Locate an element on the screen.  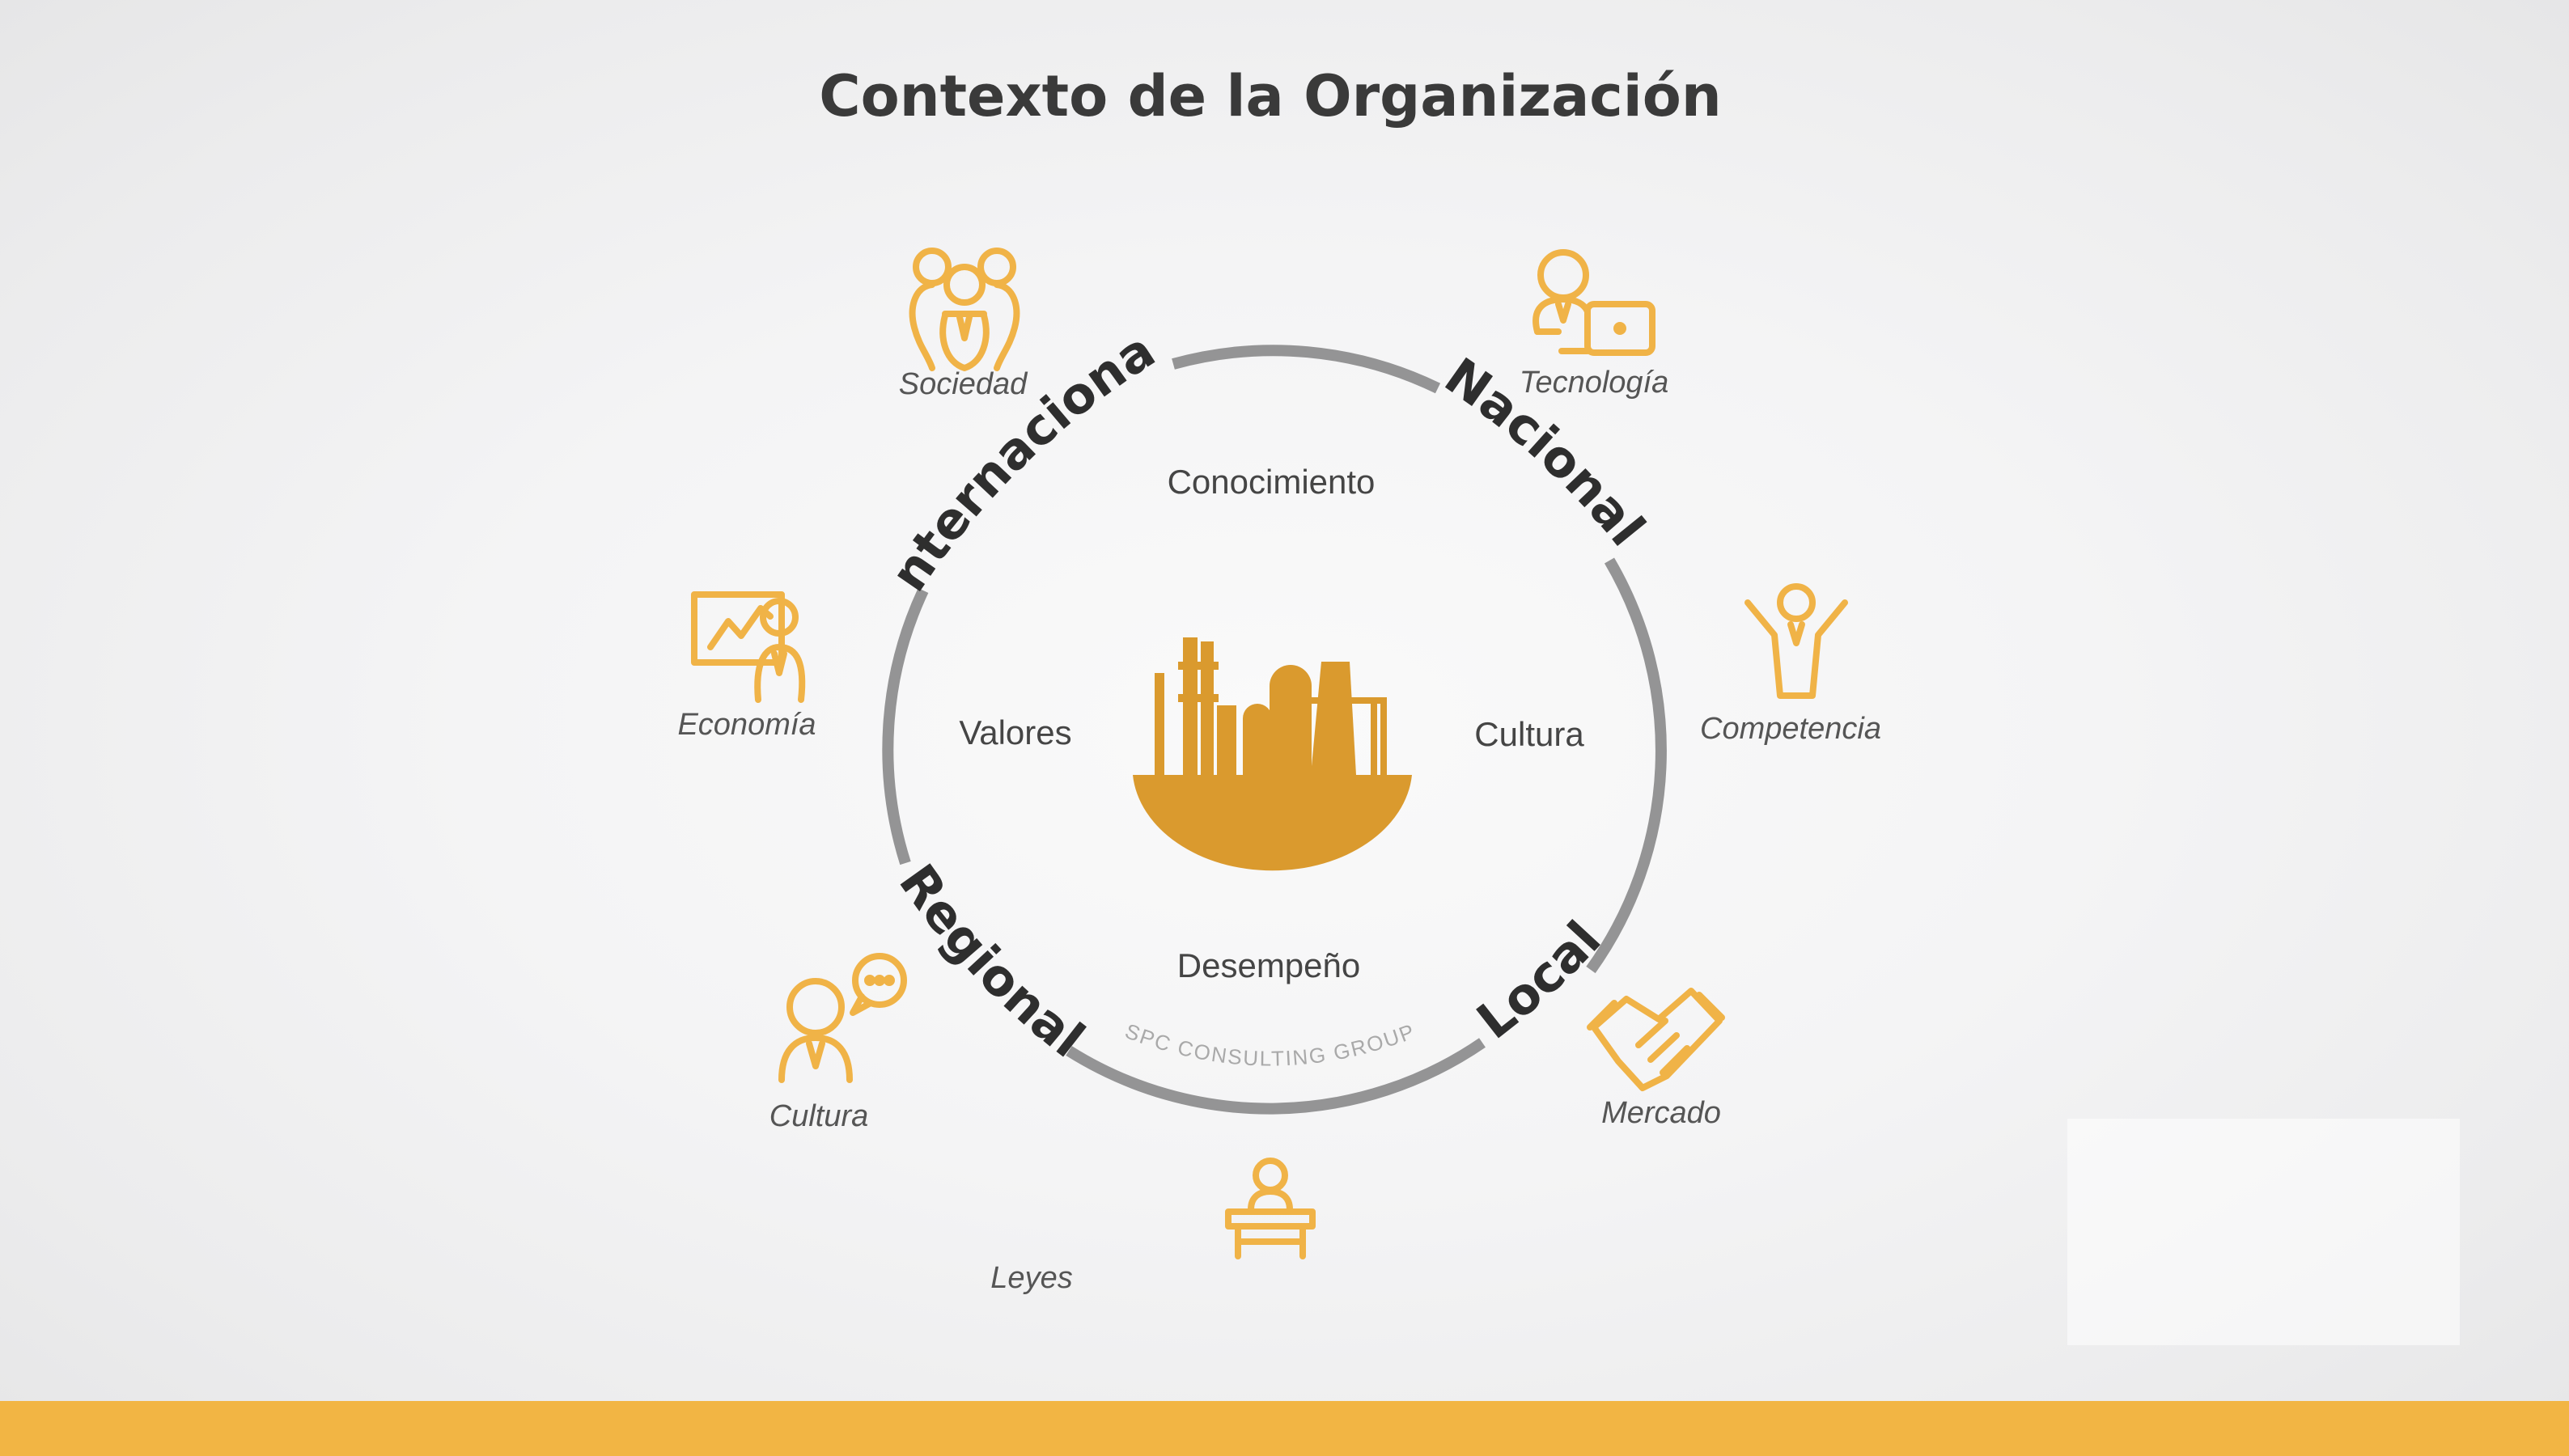
person-presentation-icon is located at coordinates (748, 647).